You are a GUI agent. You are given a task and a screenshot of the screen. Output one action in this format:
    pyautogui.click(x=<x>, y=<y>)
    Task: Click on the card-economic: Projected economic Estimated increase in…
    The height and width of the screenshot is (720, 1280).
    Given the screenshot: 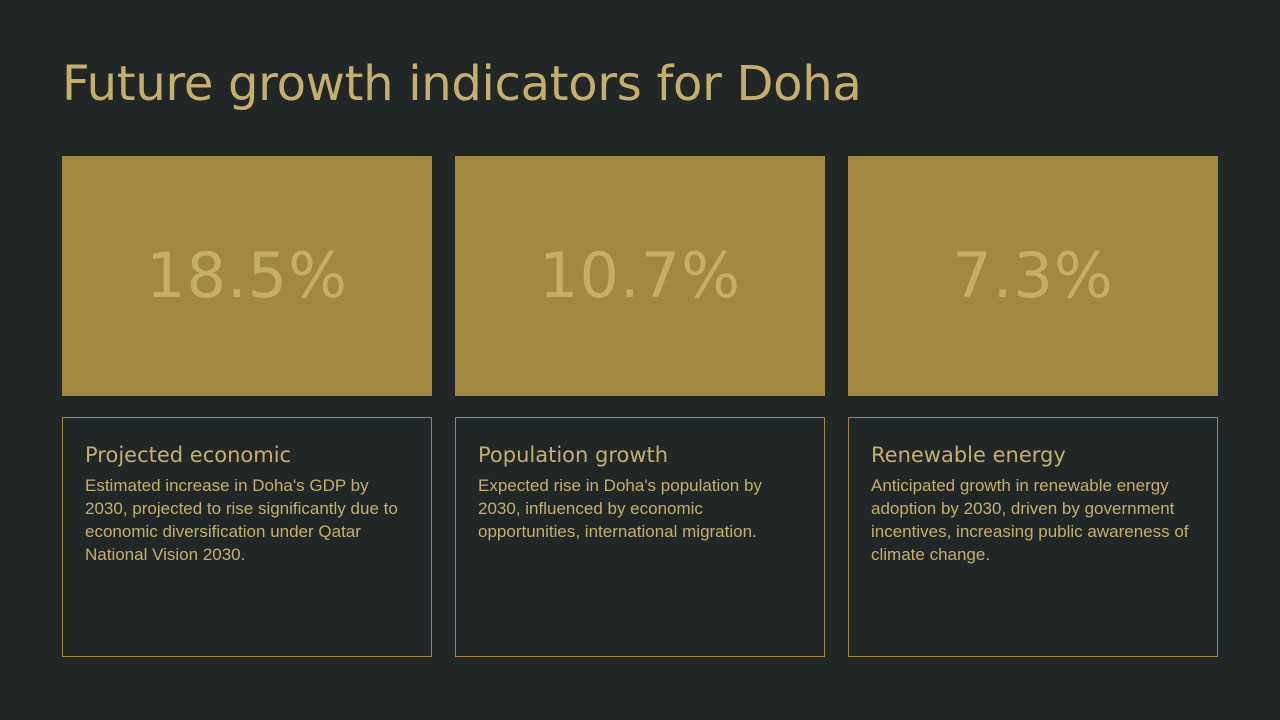 What is the action you would take?
    pyautogui.click(x=247, y=537)
    